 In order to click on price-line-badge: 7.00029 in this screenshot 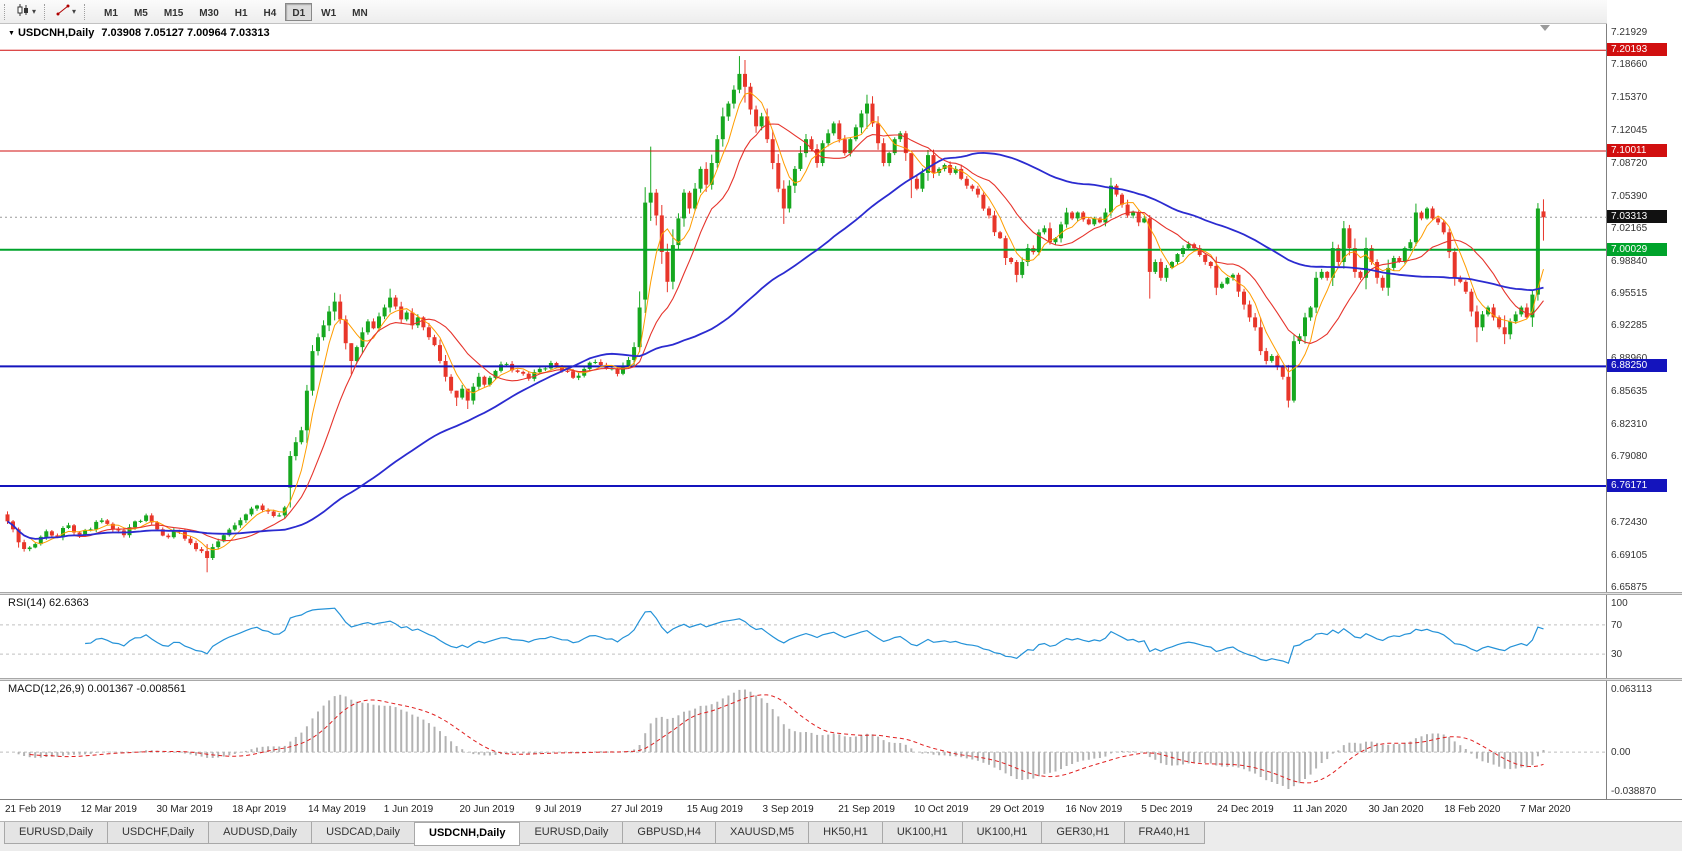, I will do `click(1637, 249)`.